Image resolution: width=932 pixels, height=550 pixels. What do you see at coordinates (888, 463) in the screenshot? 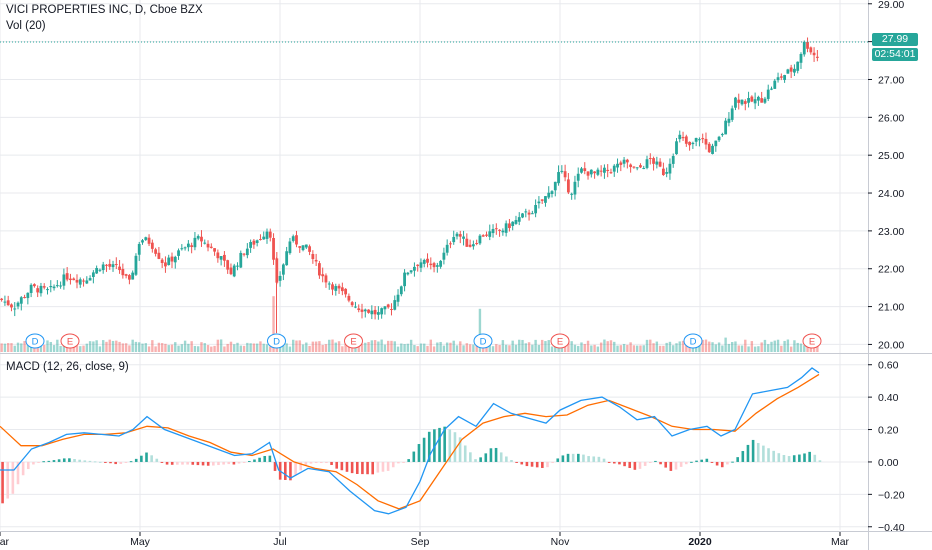
I see `macd-tick-label: 0.00` at bounding box center [888, 463].